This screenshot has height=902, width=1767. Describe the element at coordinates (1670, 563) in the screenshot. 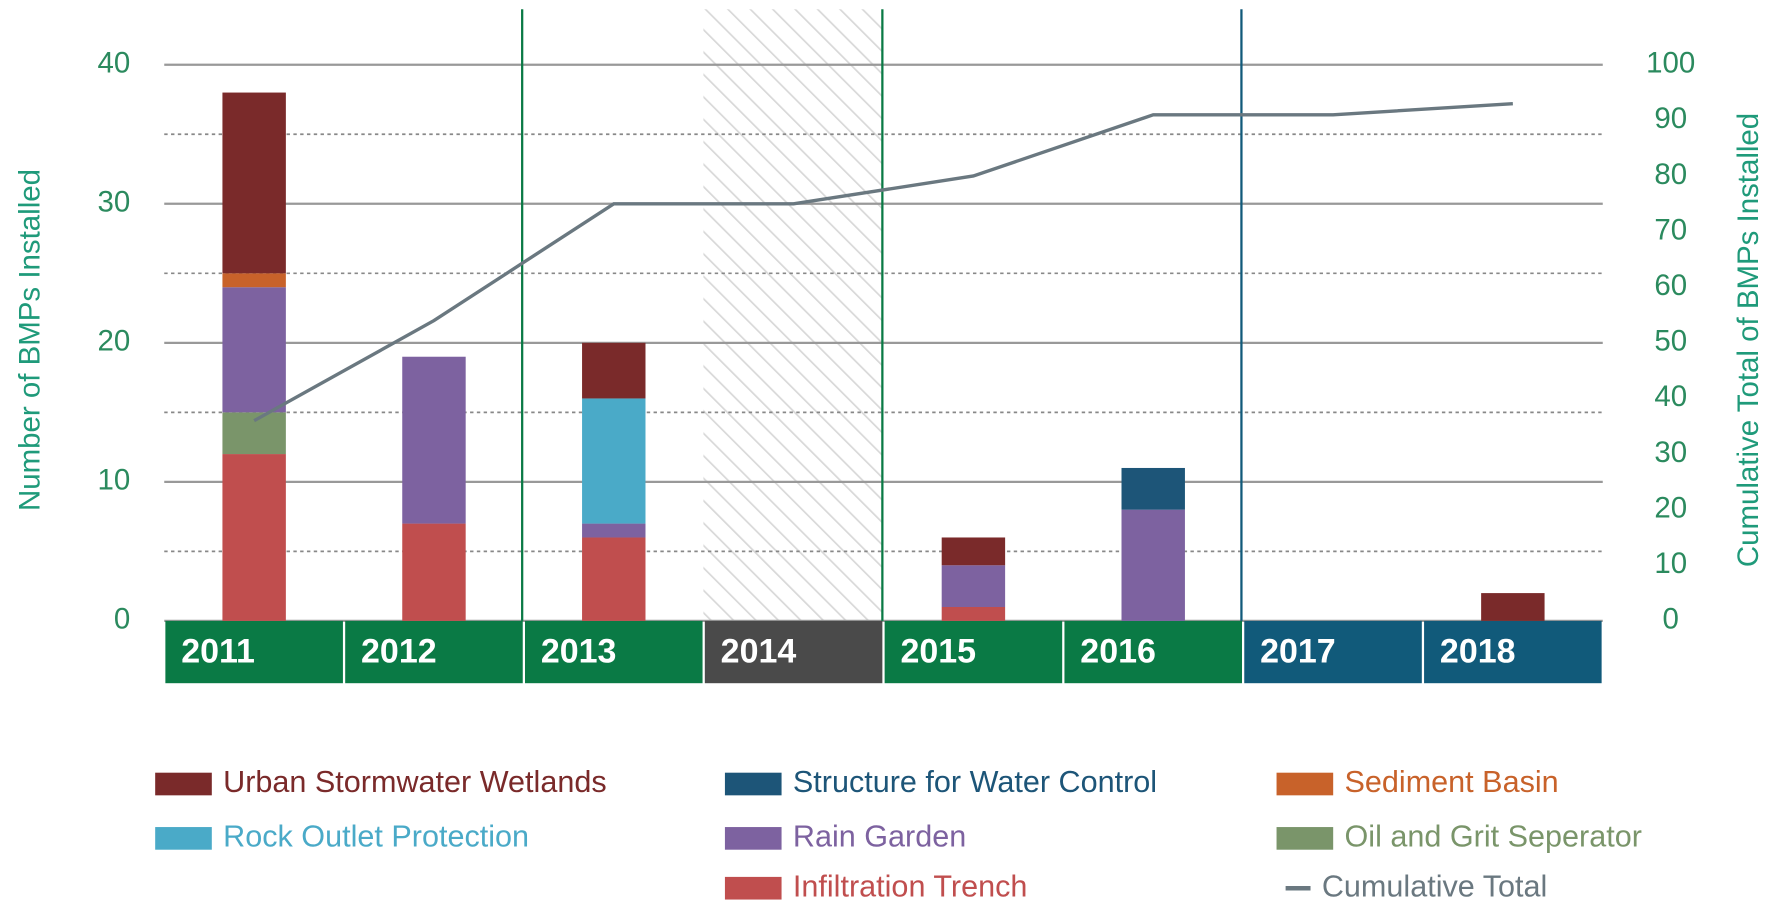

I see `y2-tick-label: 10` at that location.